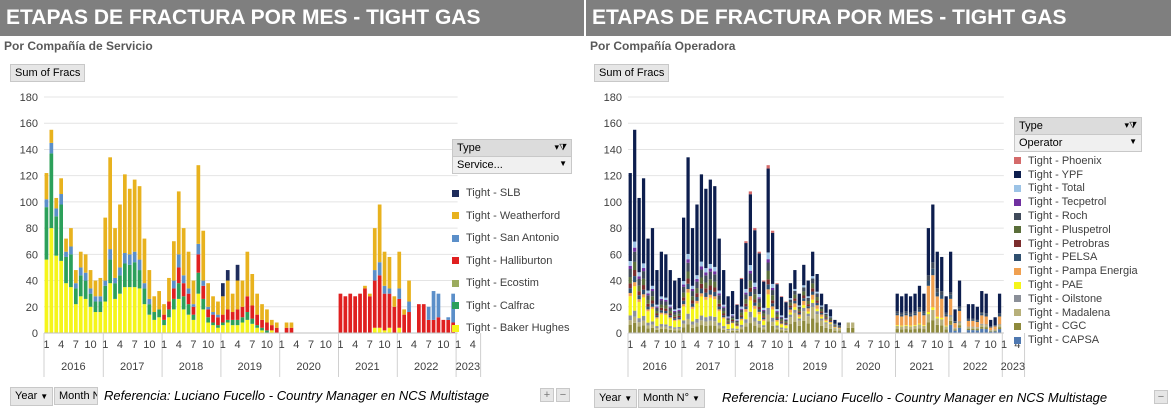 This screenshot has height=416, width=1171. Describe the element at coordinates (547, 395) in the screenshot. I see `expand-button: +` at that location.